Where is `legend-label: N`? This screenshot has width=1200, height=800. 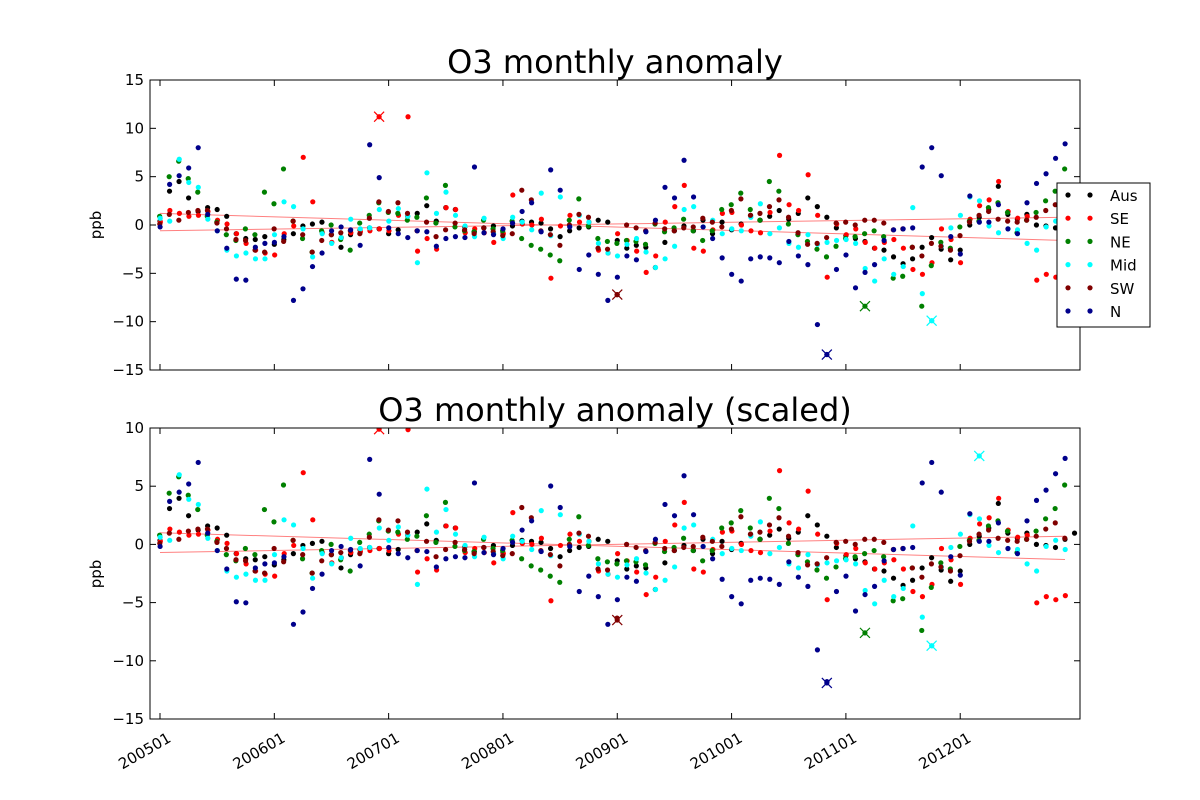
legend-label: N is located at coordinates (1115, 312).